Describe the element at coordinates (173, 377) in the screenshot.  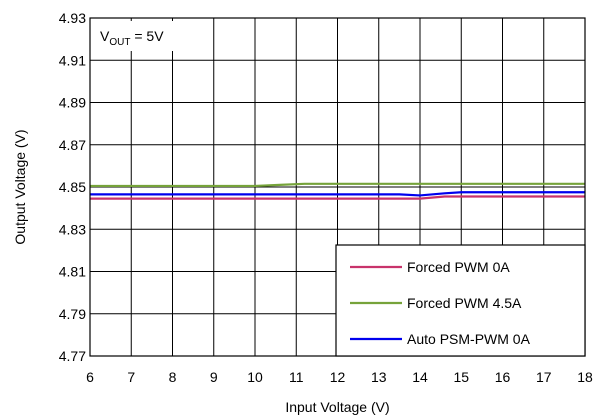
I see `x-tick-label: 8` at that location.